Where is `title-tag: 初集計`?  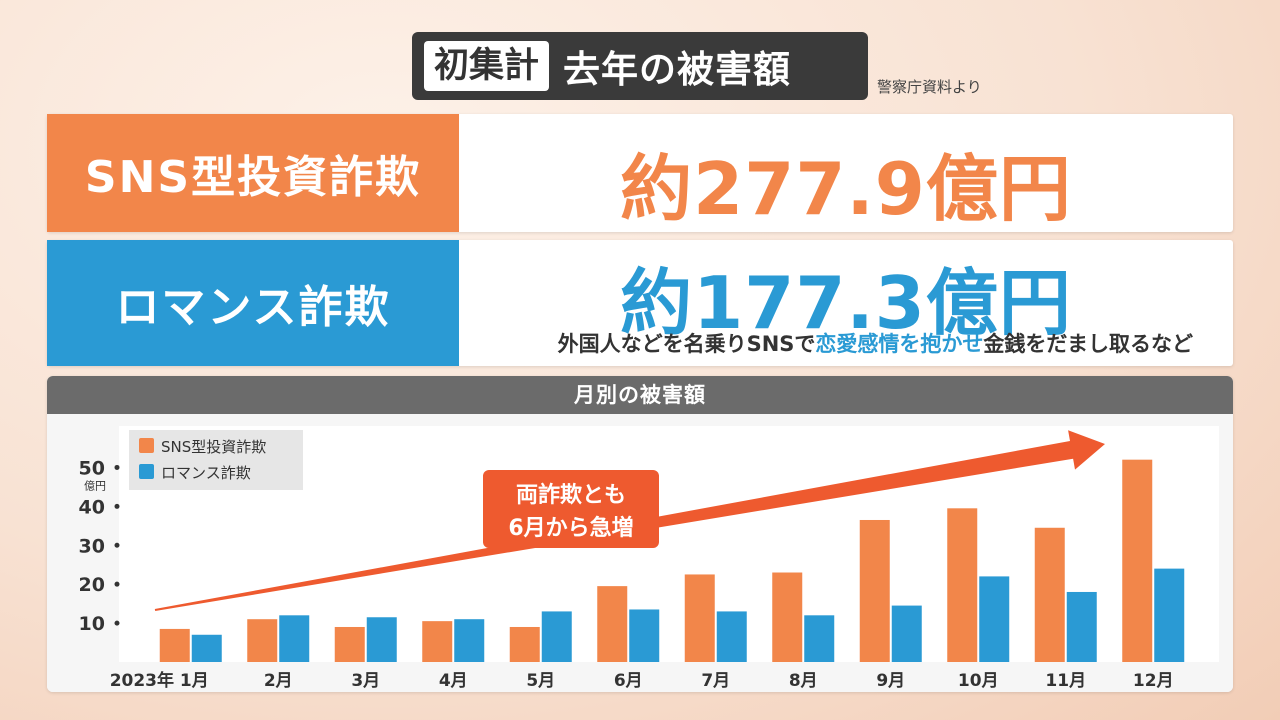
title-tag: 初集計 is located at coordinates (487, 66).